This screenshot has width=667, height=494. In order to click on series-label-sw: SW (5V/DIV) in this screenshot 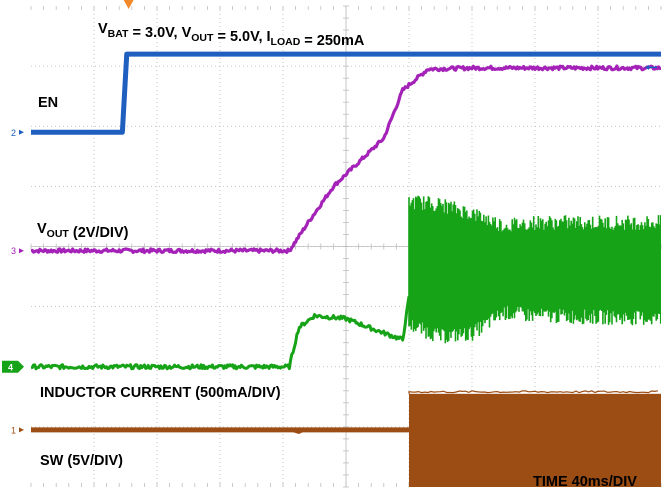, I will do `click(81, 461)`.